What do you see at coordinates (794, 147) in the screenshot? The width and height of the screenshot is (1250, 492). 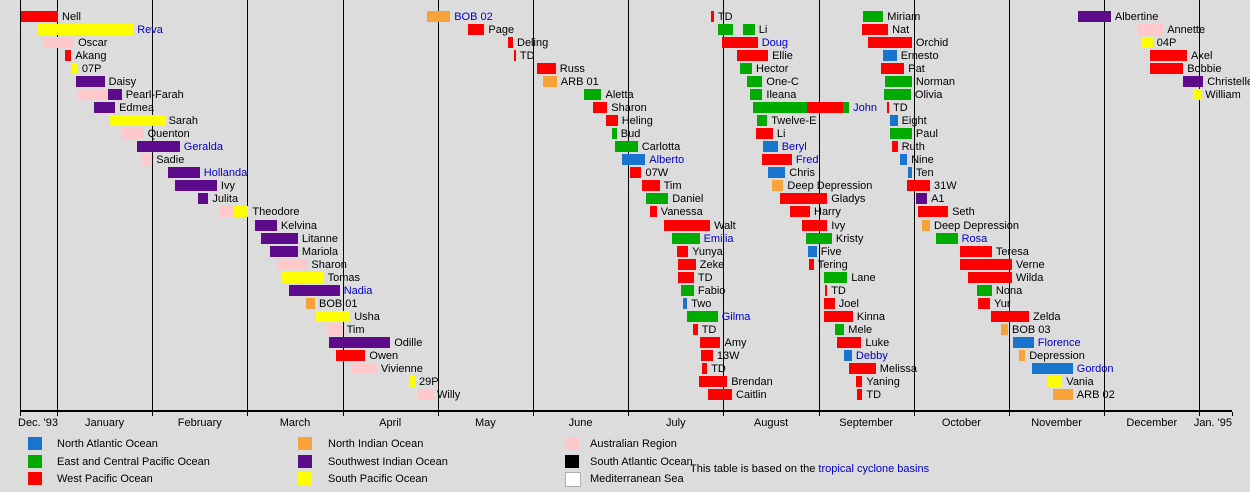 I see `storm-link-label: Beryl` at bounding box center [794, 147].